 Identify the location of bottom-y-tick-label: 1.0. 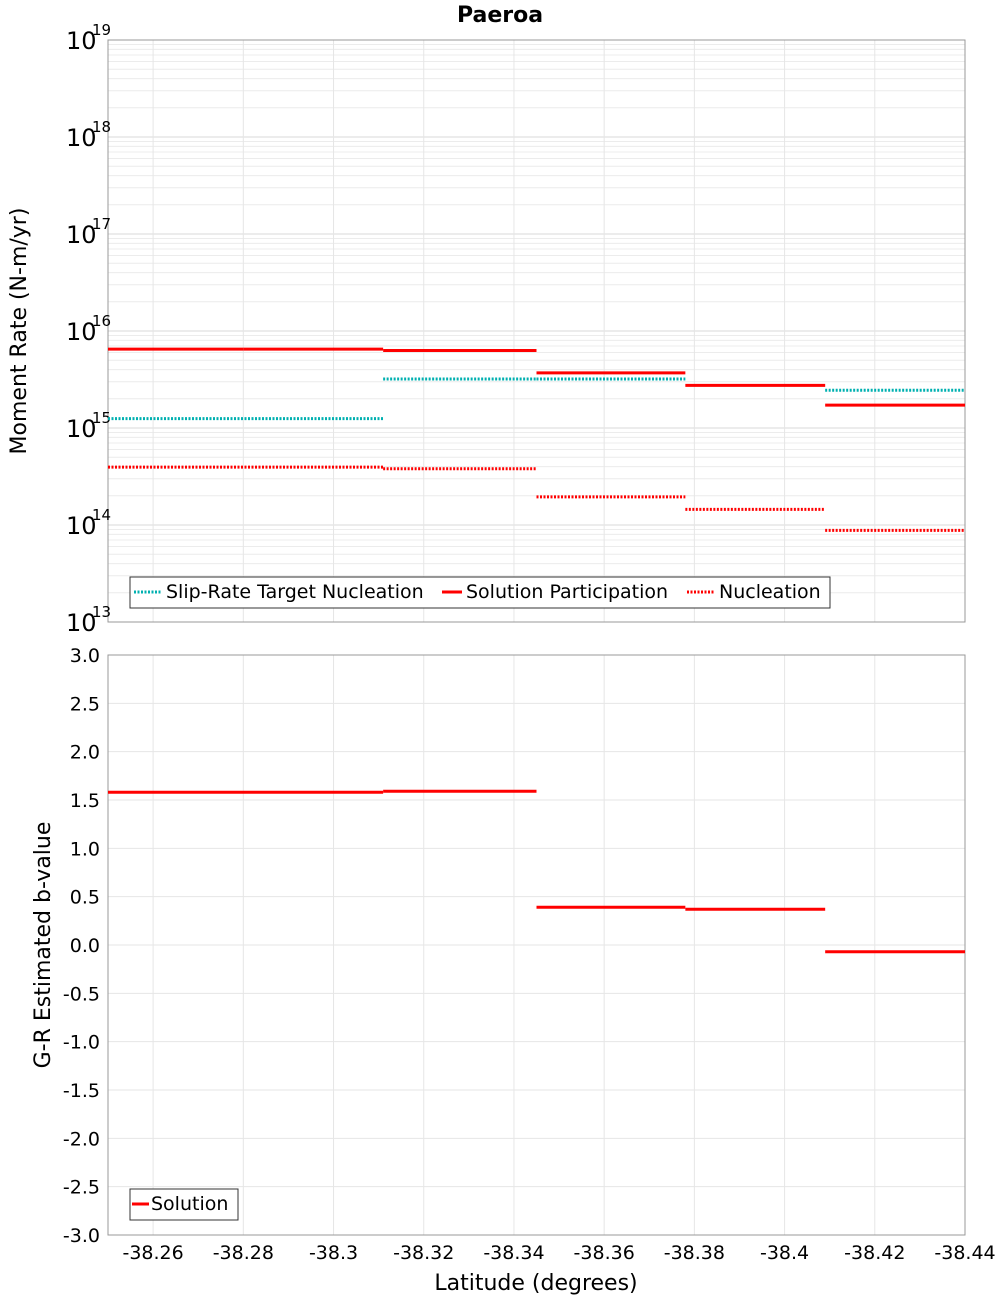
(85, 849).